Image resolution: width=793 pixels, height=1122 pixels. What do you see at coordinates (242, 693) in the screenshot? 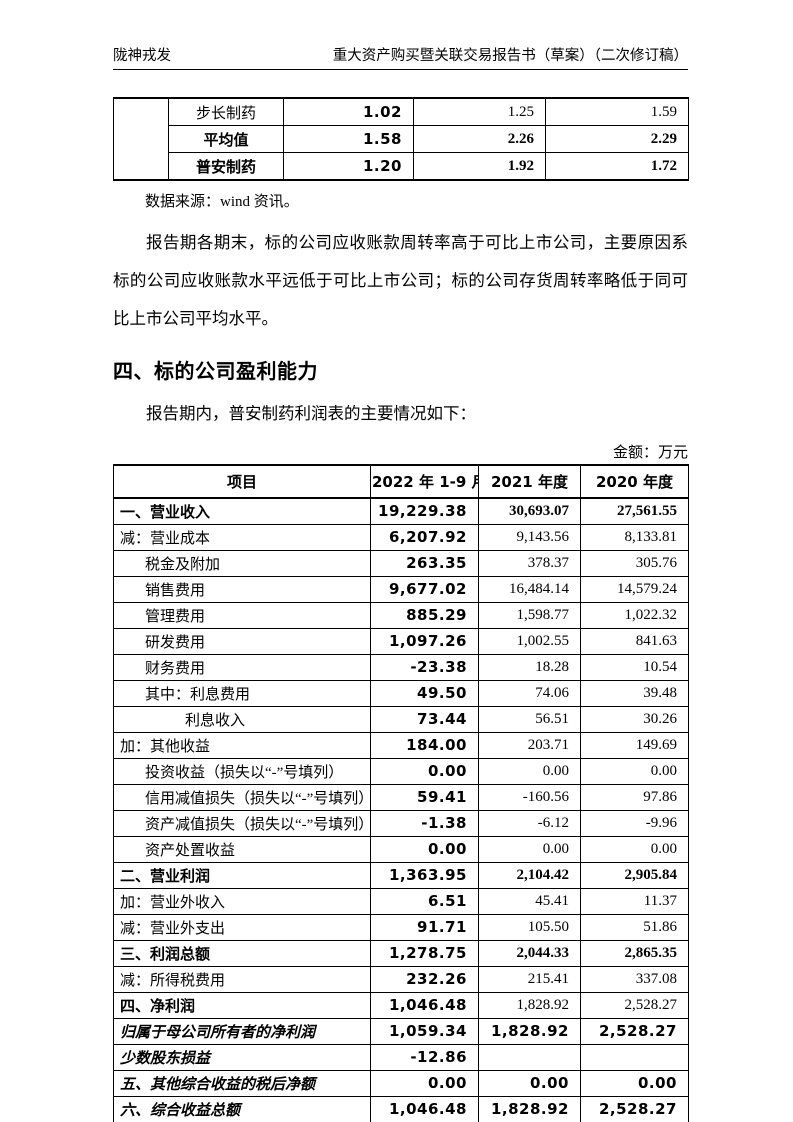
I see `line-item-label: 其中：利息费用` at bounding box center [242, 693].